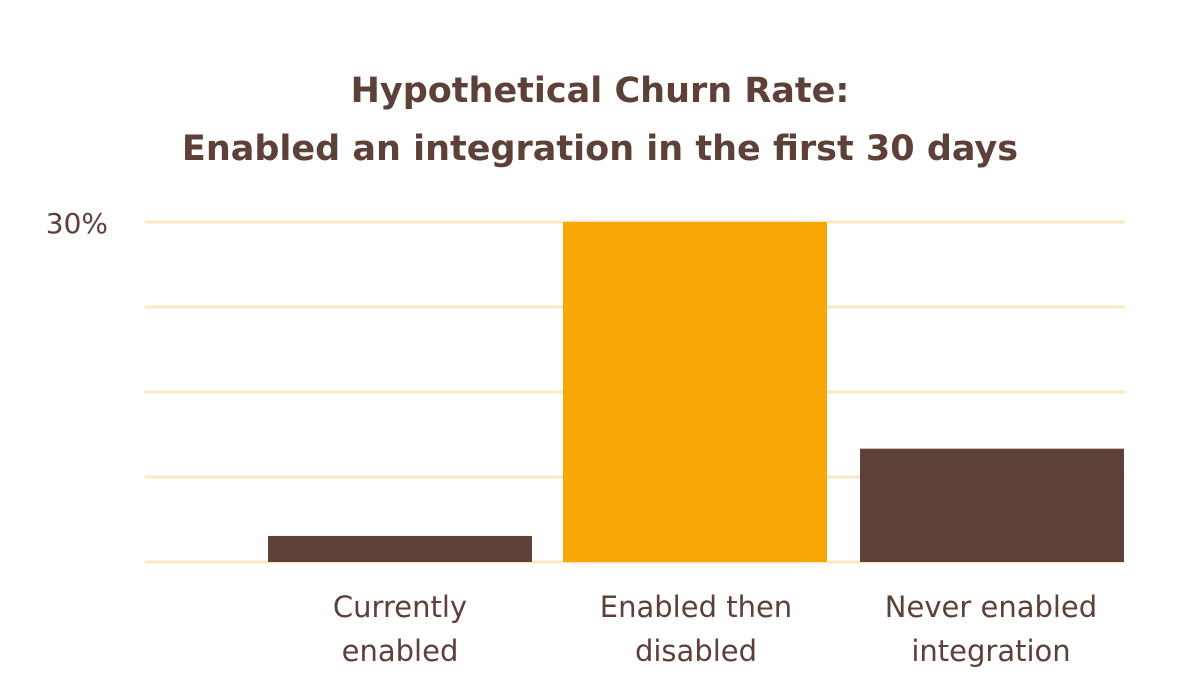 Image resolution: width=1200 pixels, height=700 pixels. I want to click on category-label-enabled-then-disabled: Enabled then disabled, so click(696, 629).